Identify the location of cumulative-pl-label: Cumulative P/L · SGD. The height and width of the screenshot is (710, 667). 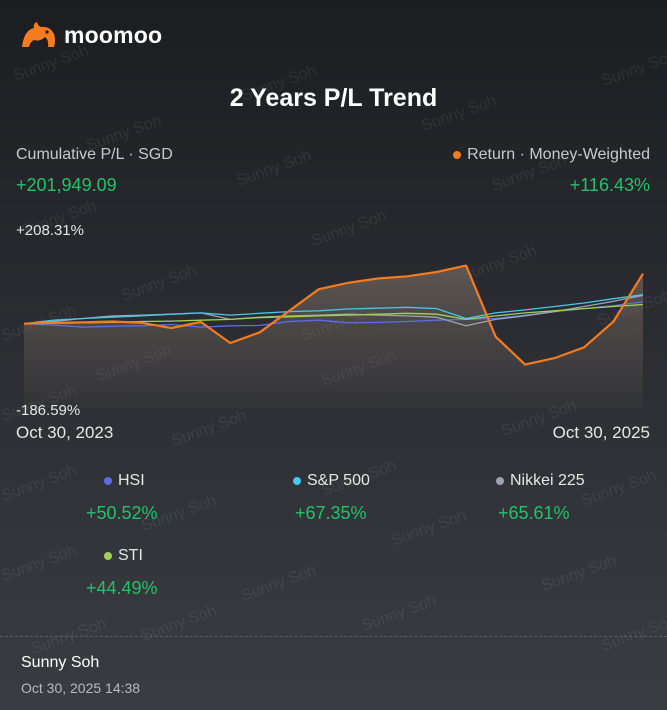
(94, 154).